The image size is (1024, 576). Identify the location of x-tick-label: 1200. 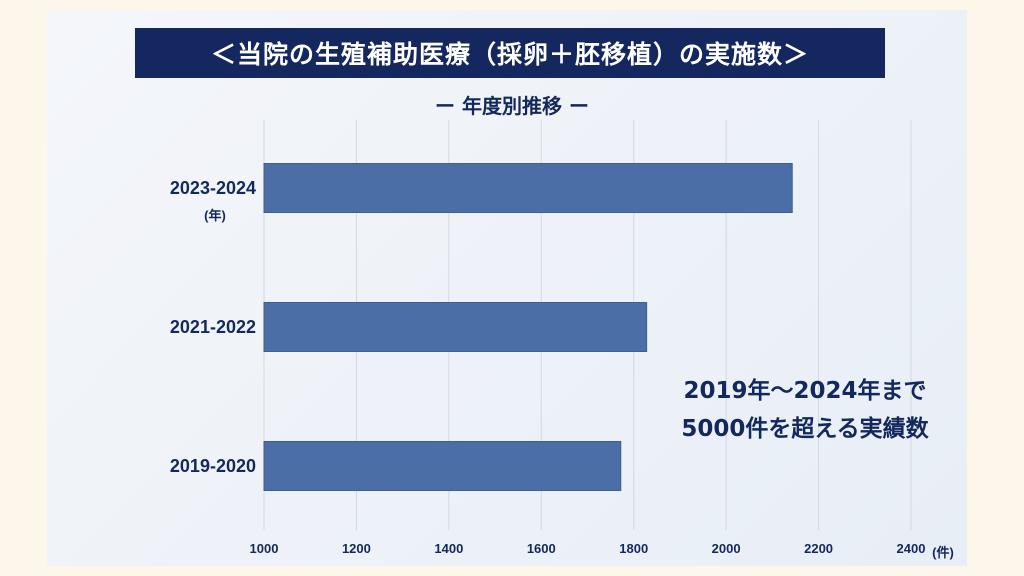
(356, 548).